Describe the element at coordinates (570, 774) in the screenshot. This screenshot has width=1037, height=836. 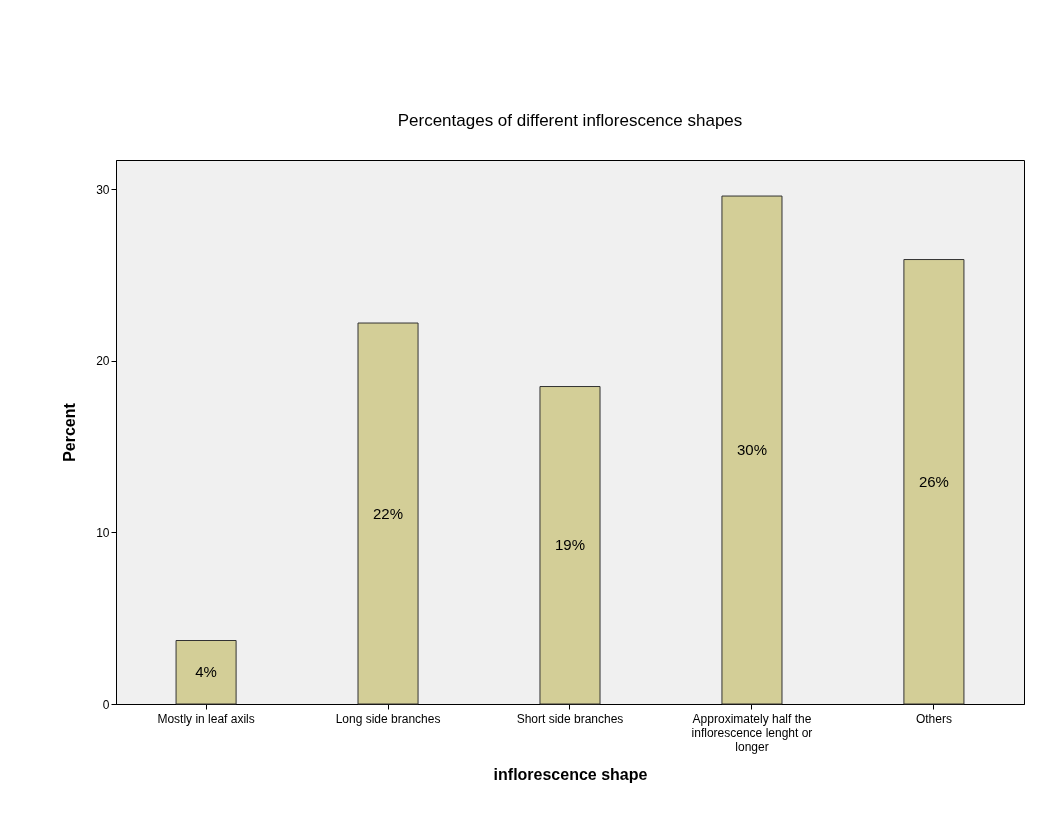
I see `x-axis-title: inflorescence shape` at that location.